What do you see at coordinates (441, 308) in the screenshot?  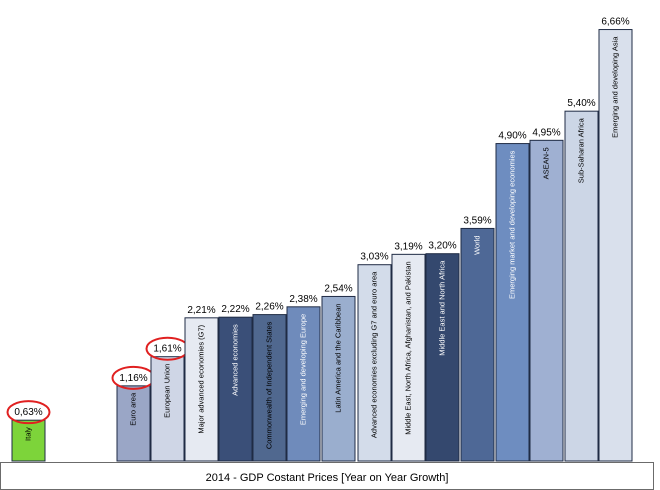 I see `category-label: Middle East and North Africa` at bounding box center [441, 308].